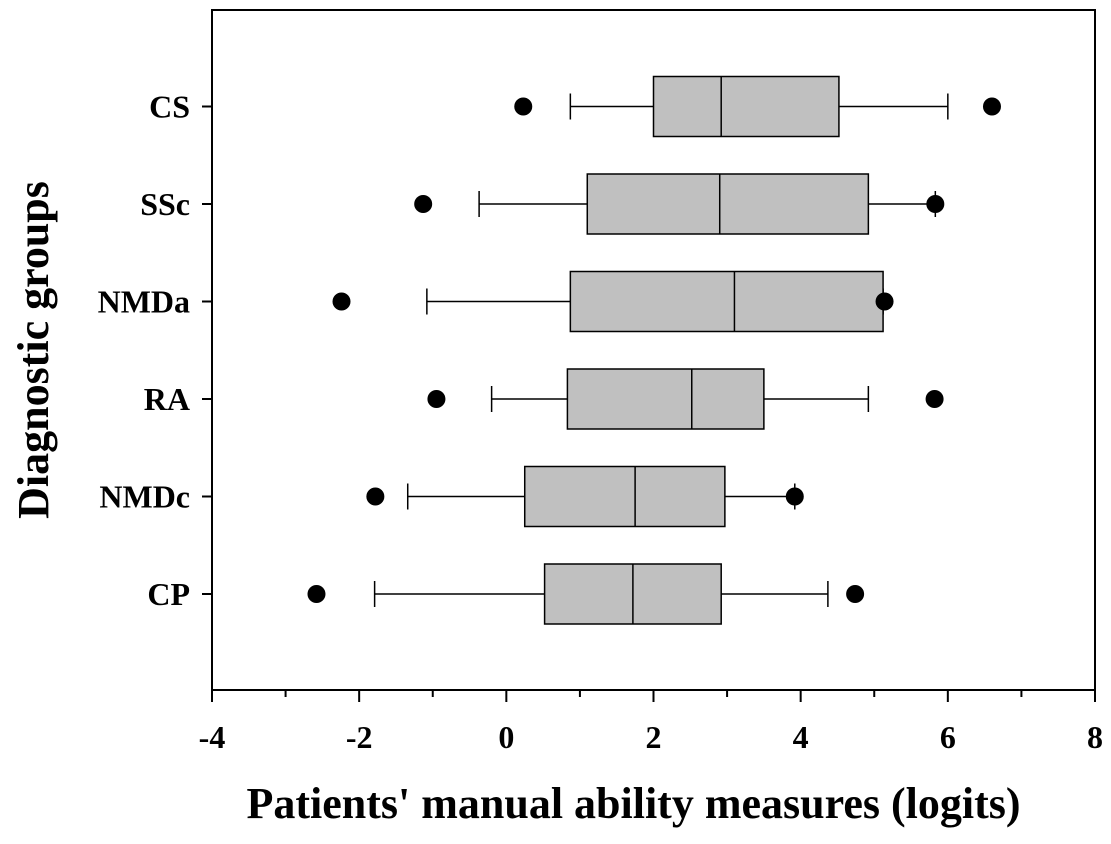 The height and width of the screenshot is (844, 1111). What do you see at coordinates (586, 594) in the screenshot?
I see `box-group-cp` at bounding box center [586, 594].